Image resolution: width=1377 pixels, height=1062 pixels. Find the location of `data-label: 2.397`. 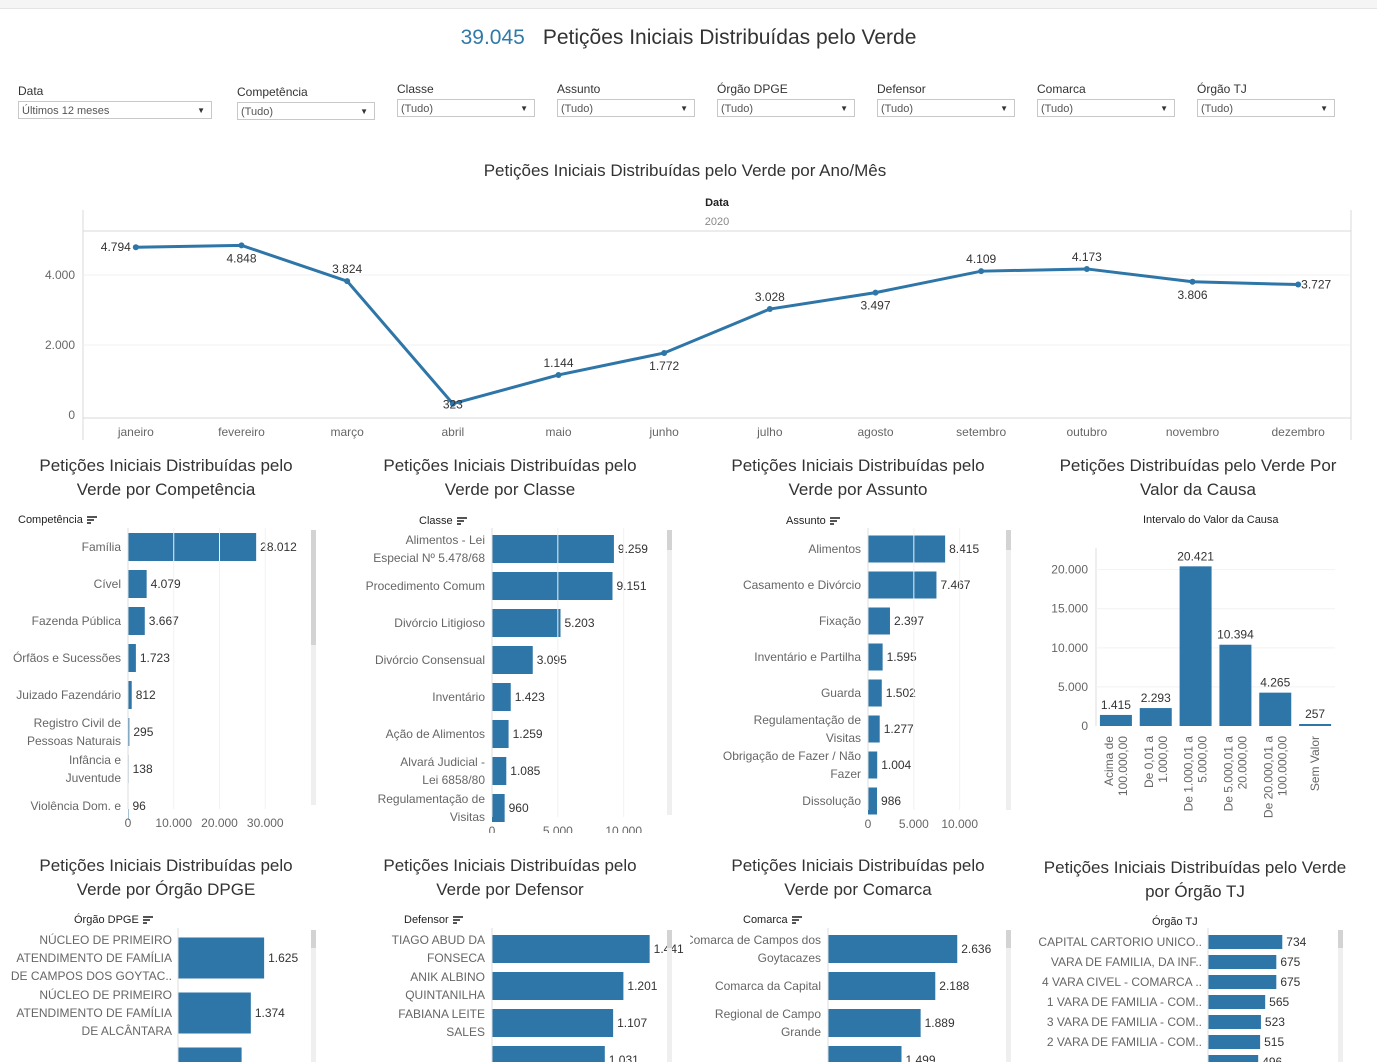

data-label: 2.397 is located at coordinates (909, 621).